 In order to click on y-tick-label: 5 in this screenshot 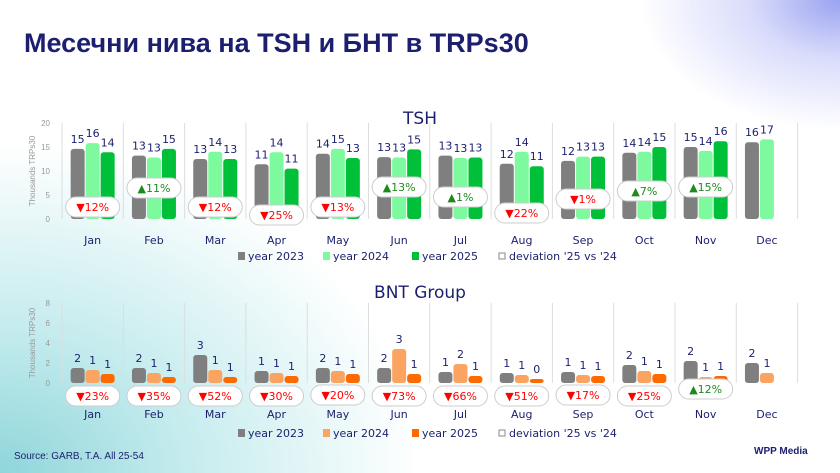, I will do `click(48, 195)`.